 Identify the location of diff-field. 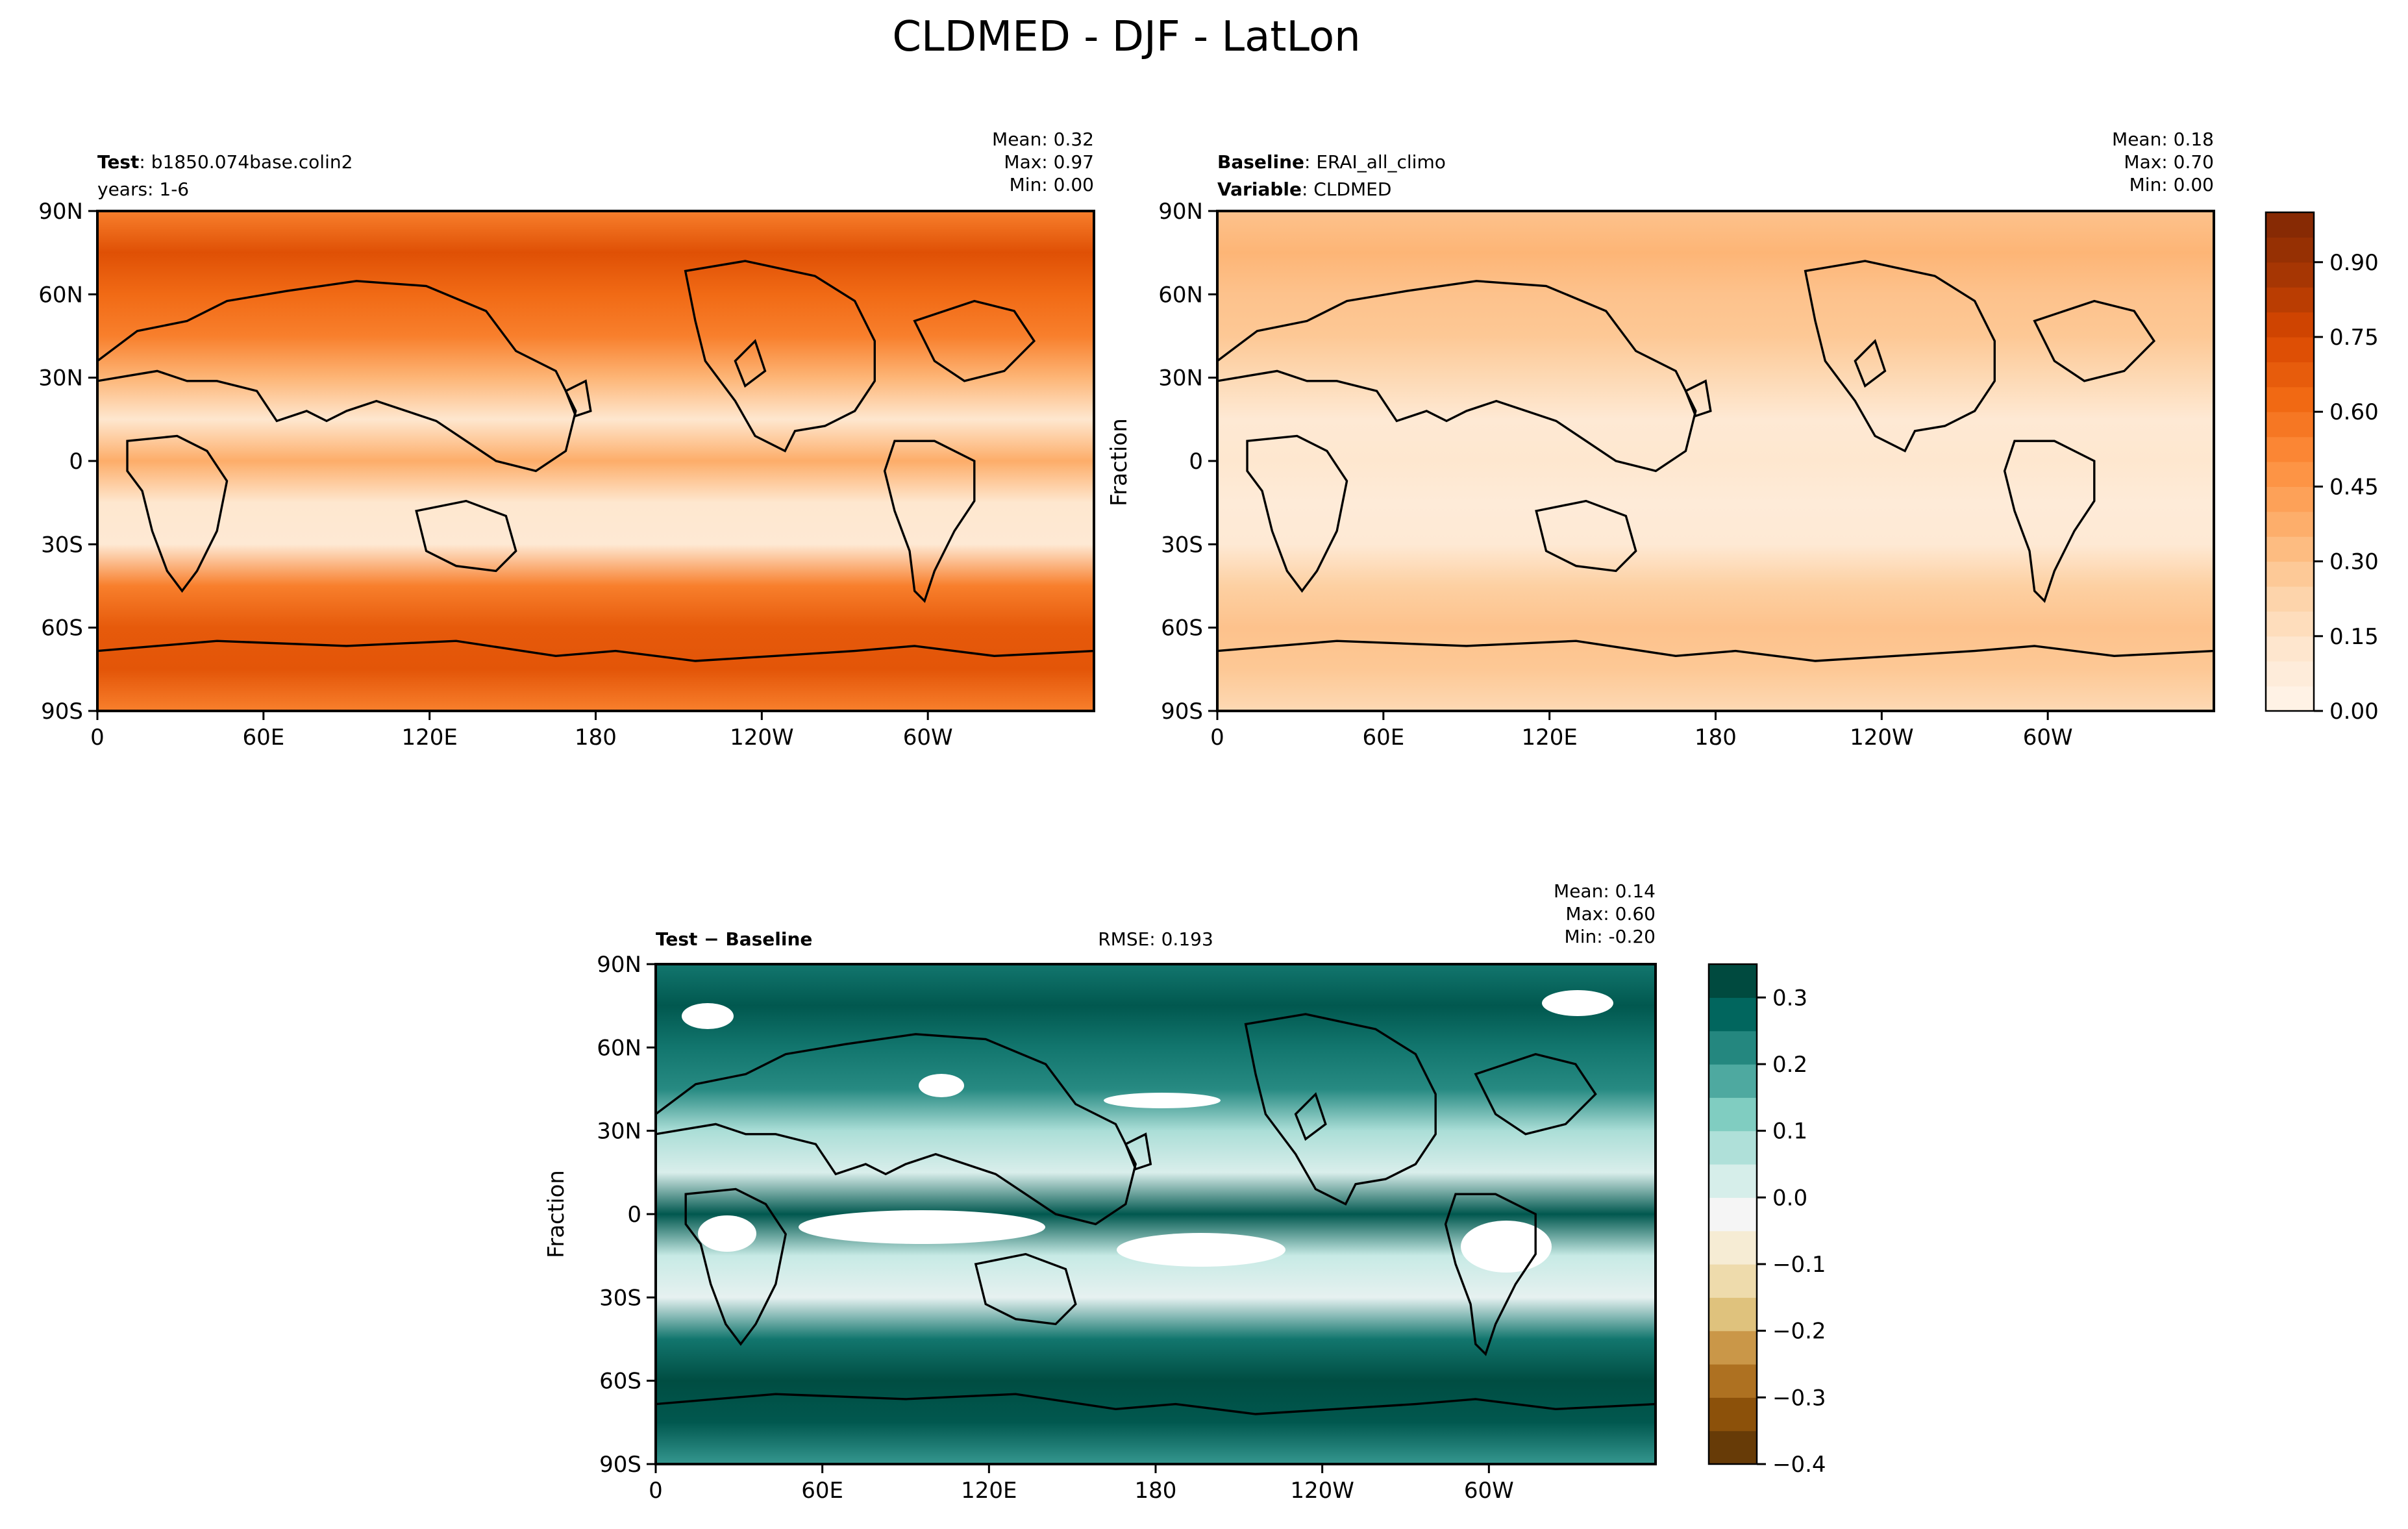
(1156, 1214).